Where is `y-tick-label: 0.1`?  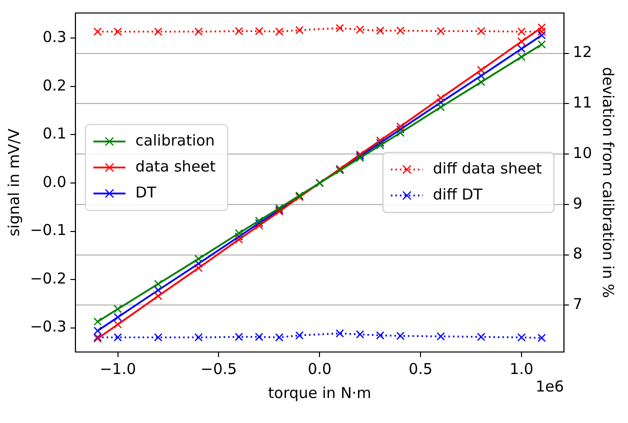
y-tick-label: 0.1 is located at coordinates (54, 133).